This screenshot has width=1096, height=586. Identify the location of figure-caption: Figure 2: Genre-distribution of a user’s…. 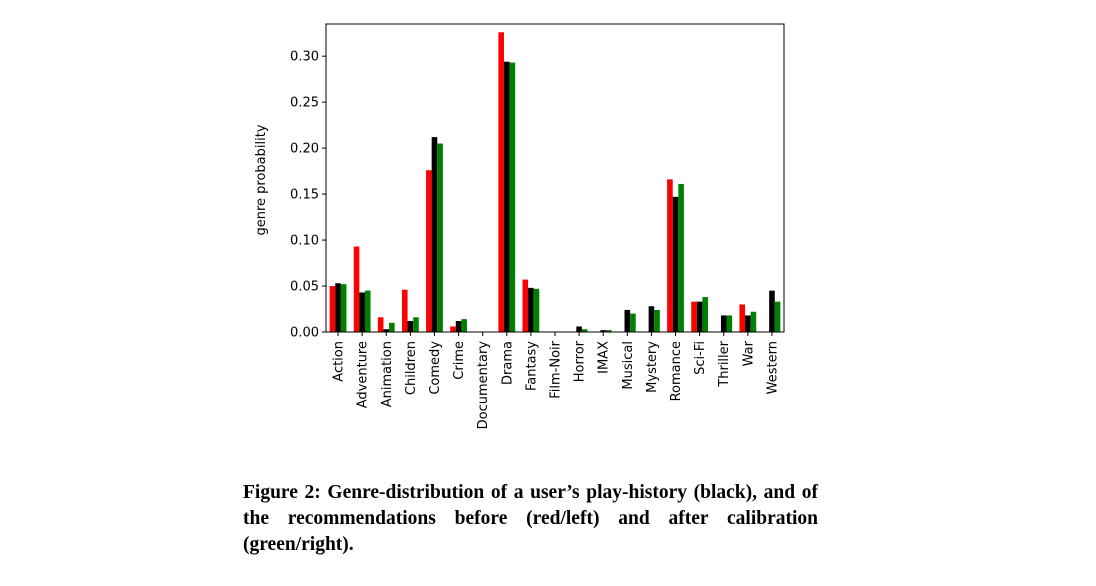
(530, 518).